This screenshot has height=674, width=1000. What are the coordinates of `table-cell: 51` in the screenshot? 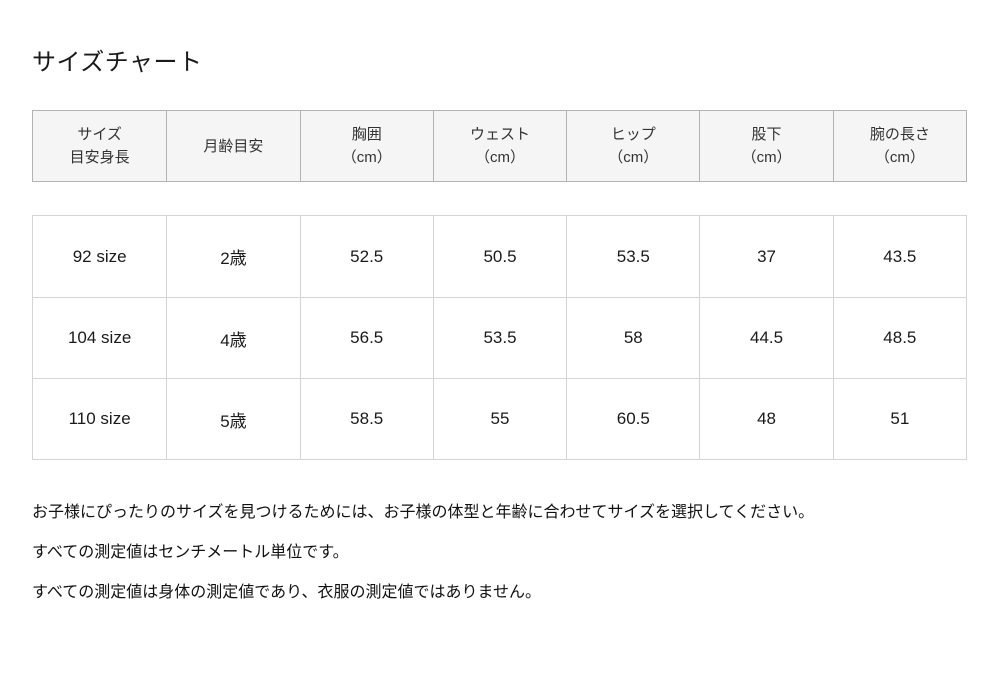 It's located at (899, 418).